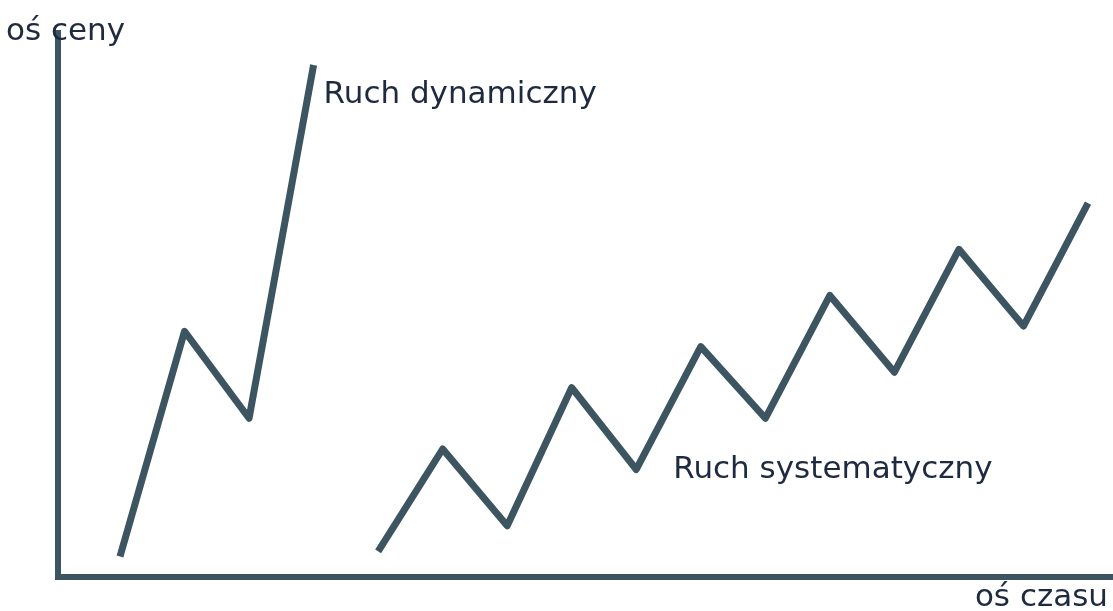 This screenshot has height=611, width=1113. I want to click on series-label: Ruch systematyczny, so click(833, 467).